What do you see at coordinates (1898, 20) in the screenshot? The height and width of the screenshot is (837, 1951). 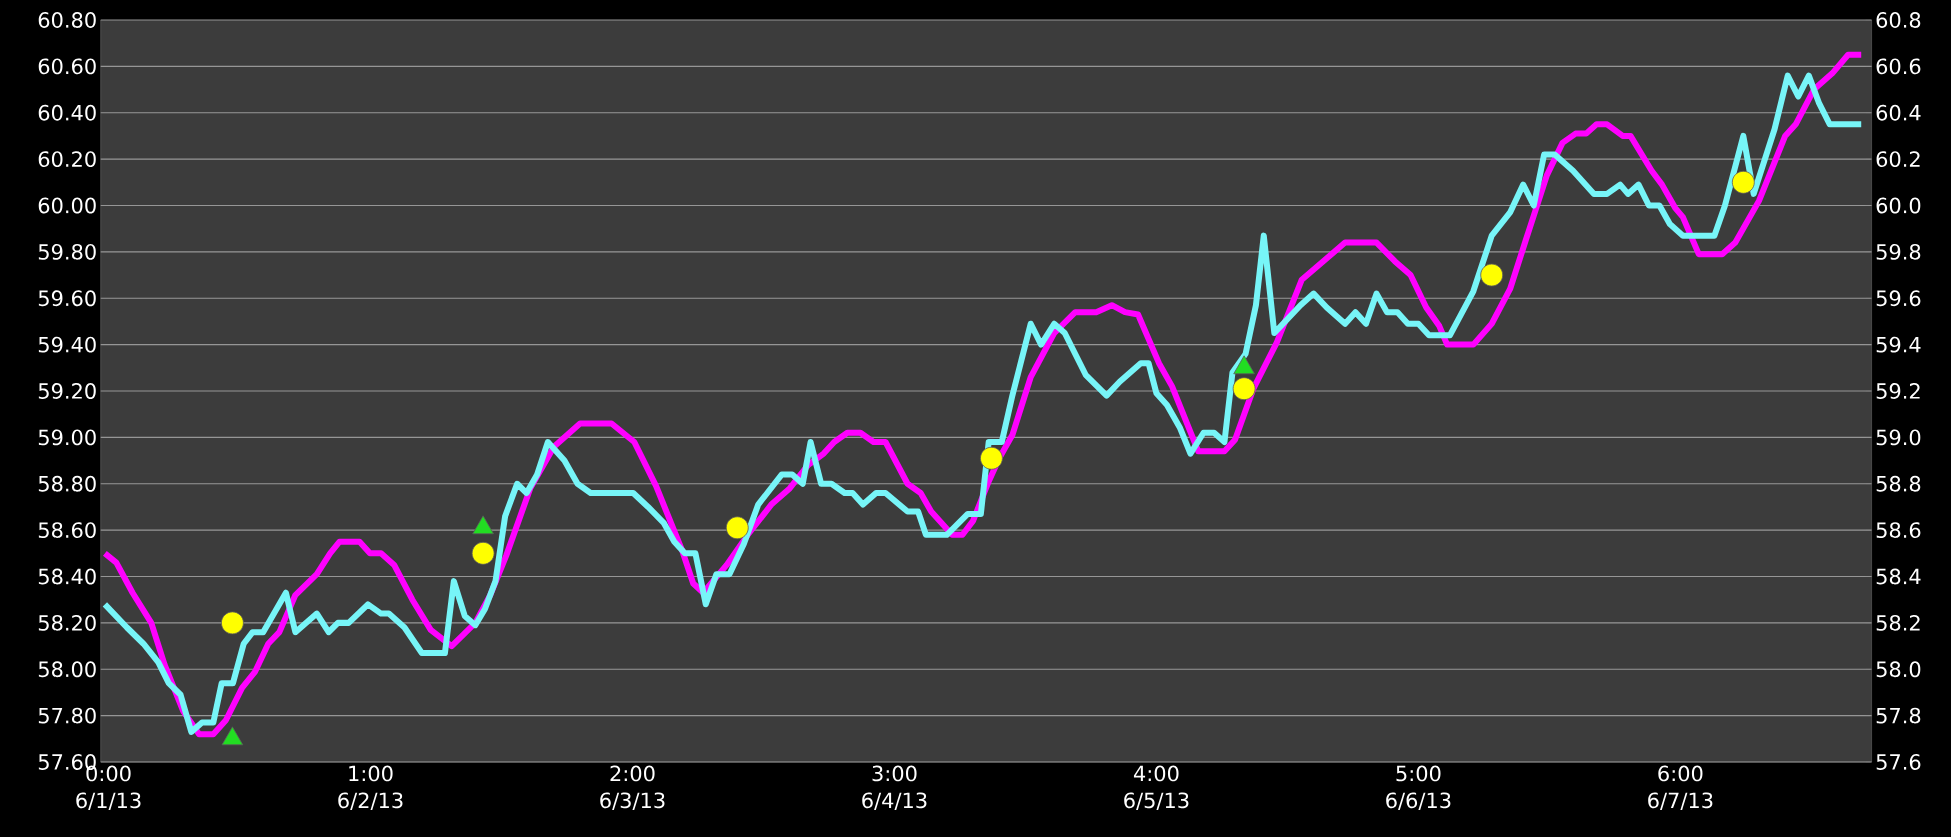 I see `y2-tick-label: 60.8` at bounding box center [1898, 20].